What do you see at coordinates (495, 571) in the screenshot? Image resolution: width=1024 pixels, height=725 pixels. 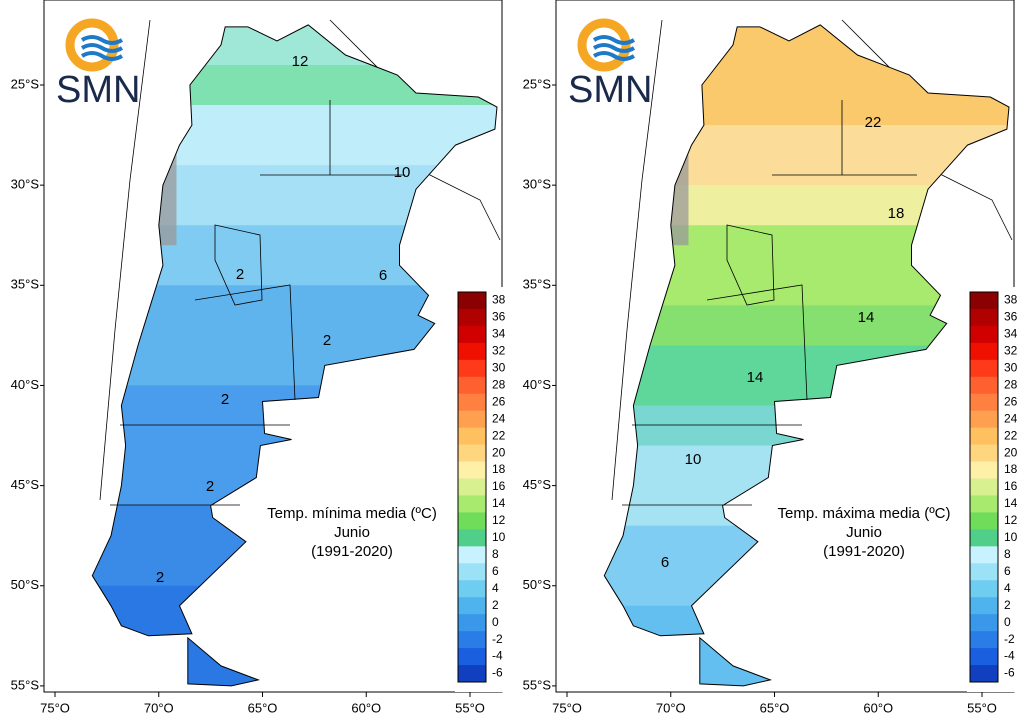 I see `colorbar-label: 6` at bounding box center [495, 571].